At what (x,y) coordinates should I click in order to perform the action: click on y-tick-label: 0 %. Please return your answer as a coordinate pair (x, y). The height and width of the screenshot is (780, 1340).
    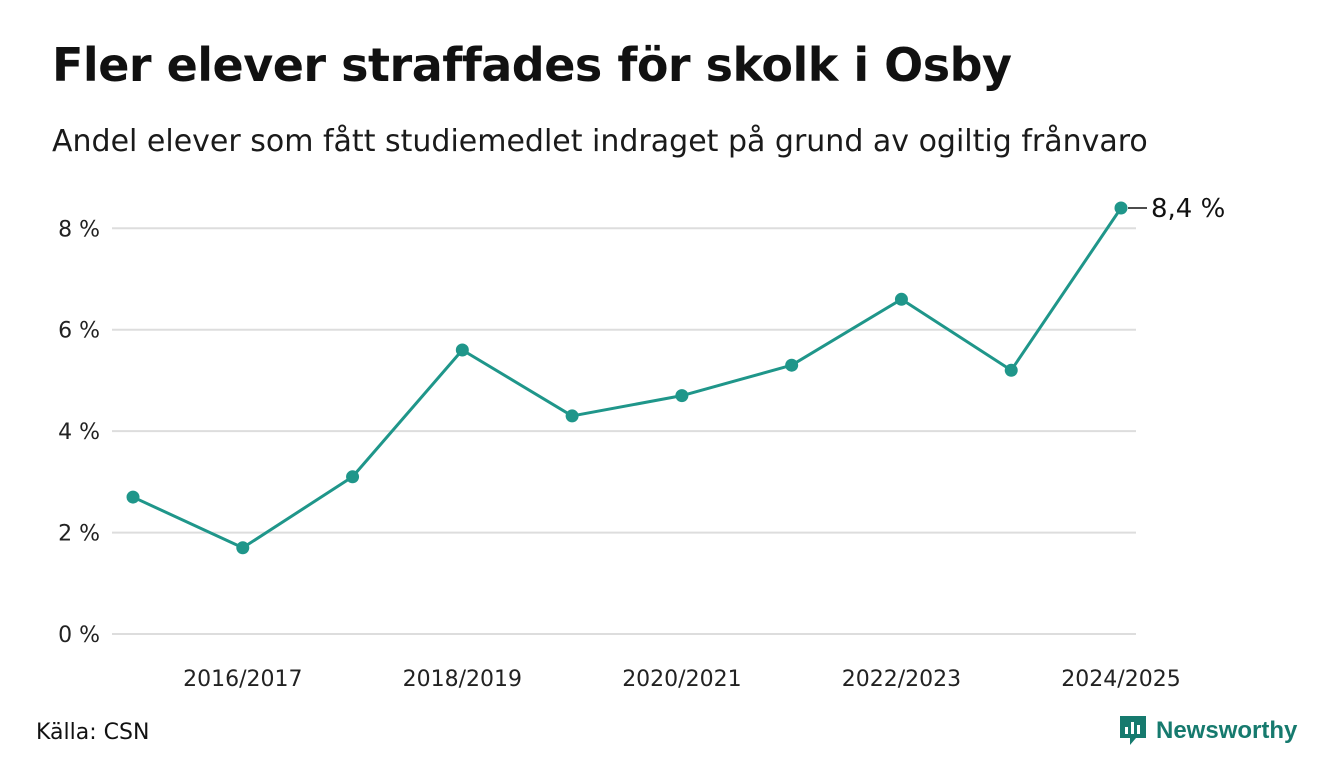
    Looking at the image, I should click on (79, 635).